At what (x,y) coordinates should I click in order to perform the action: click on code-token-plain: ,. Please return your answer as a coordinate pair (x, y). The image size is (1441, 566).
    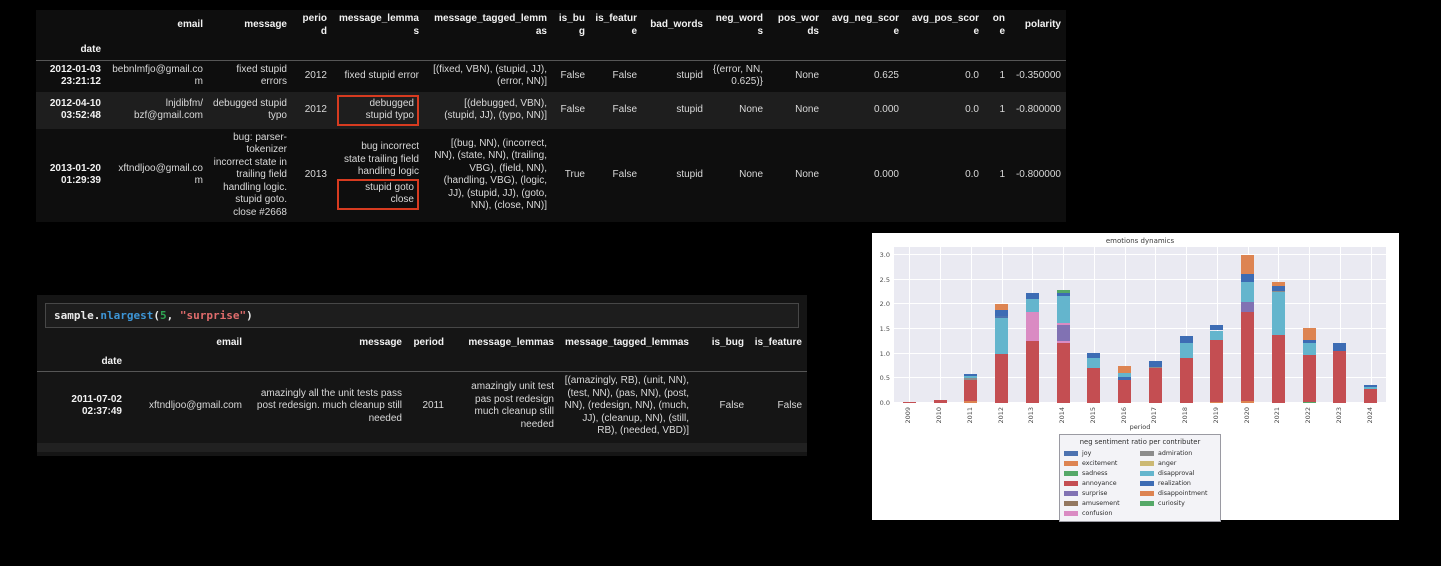
    Looking at the image, I should click on (173, 315).